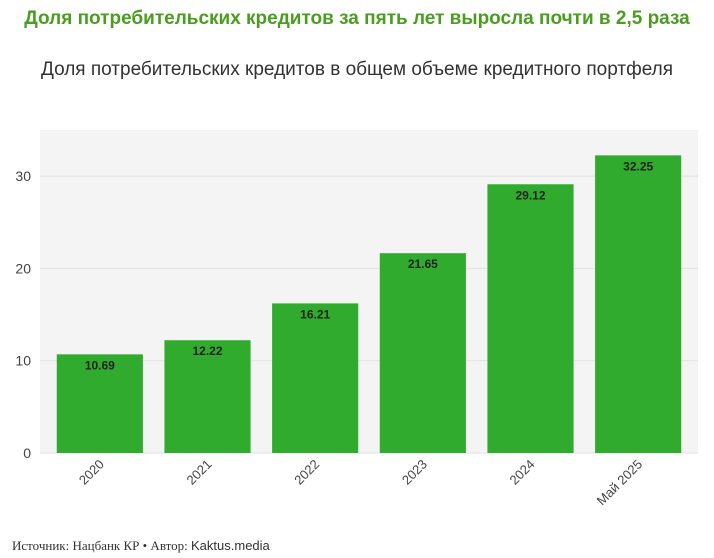 This screenshot has height=558, width=714. Describe the element at coordinates (199, 472) in the screenshot. I see `x-tick-label: 2021` at that location.